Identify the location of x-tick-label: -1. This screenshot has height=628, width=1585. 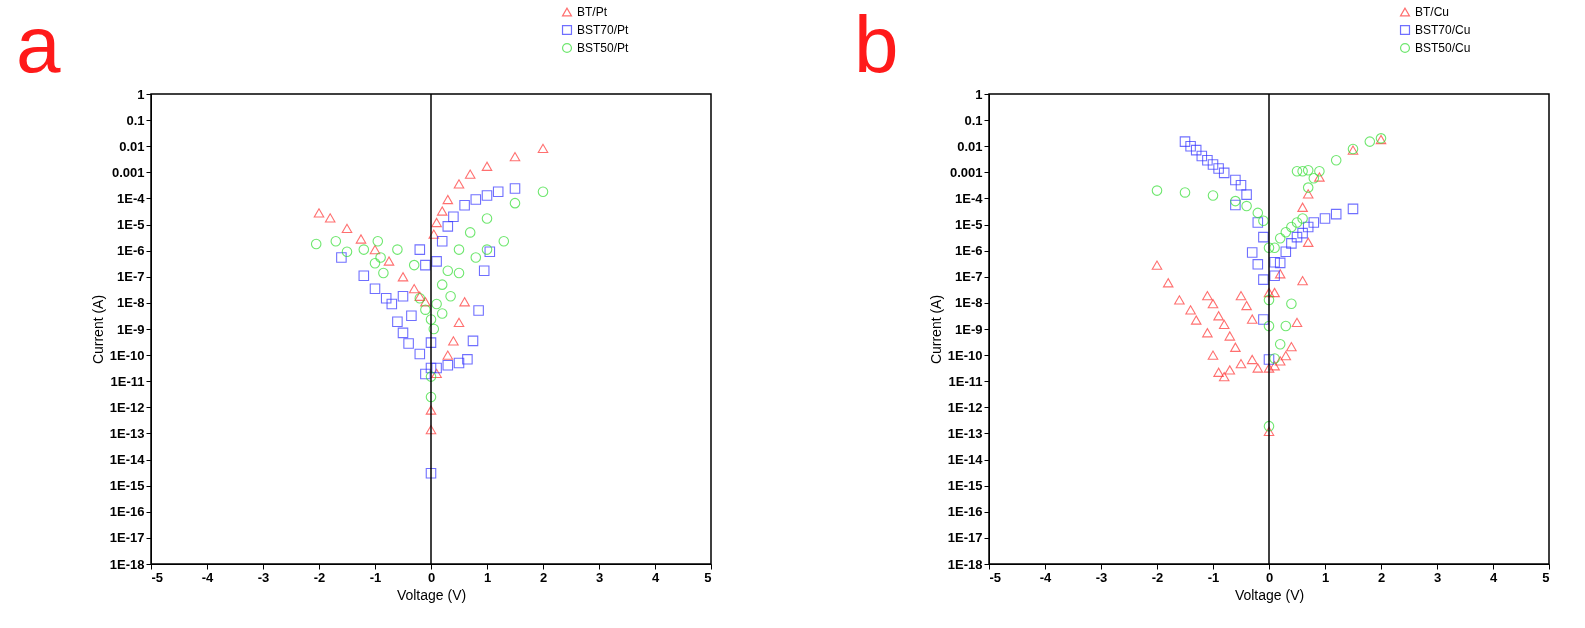
(1213, 577).